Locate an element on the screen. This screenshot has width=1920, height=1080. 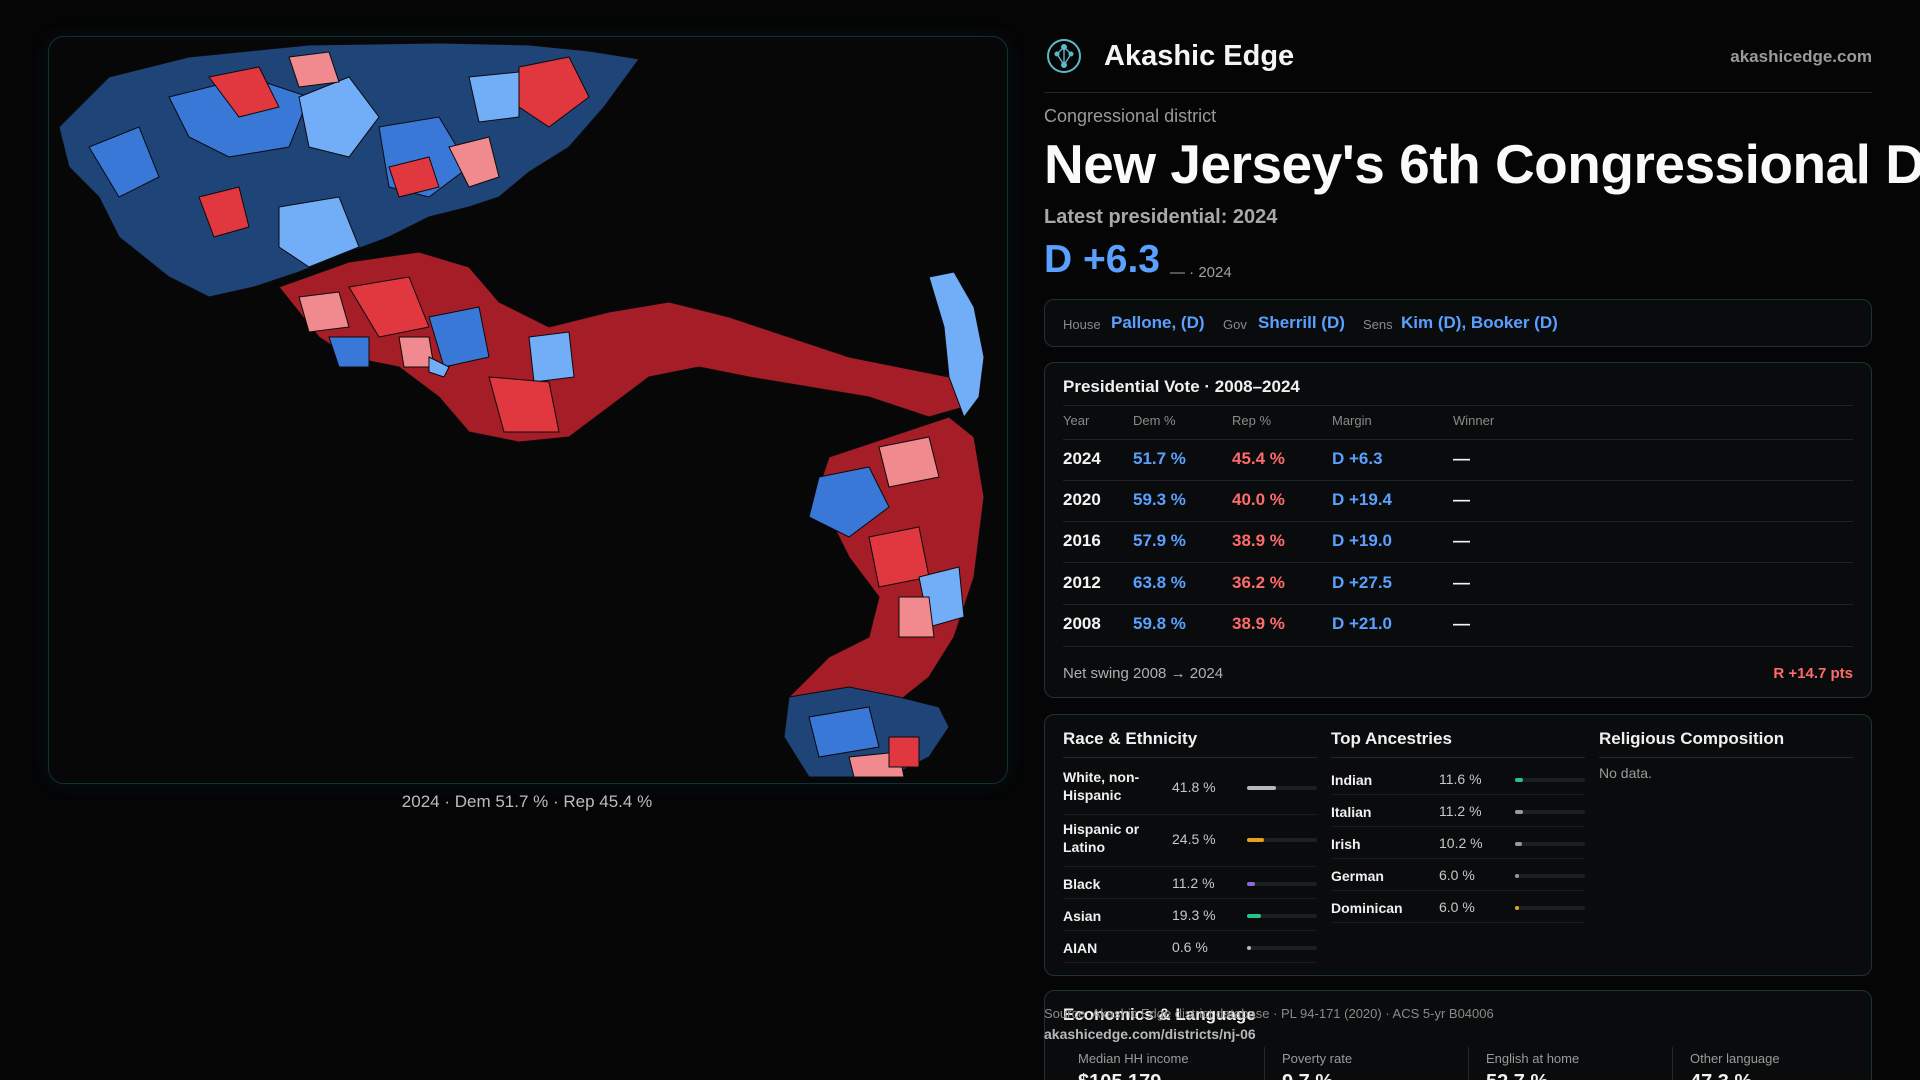
item-label: Indian is located at coordinates (1352, 780).